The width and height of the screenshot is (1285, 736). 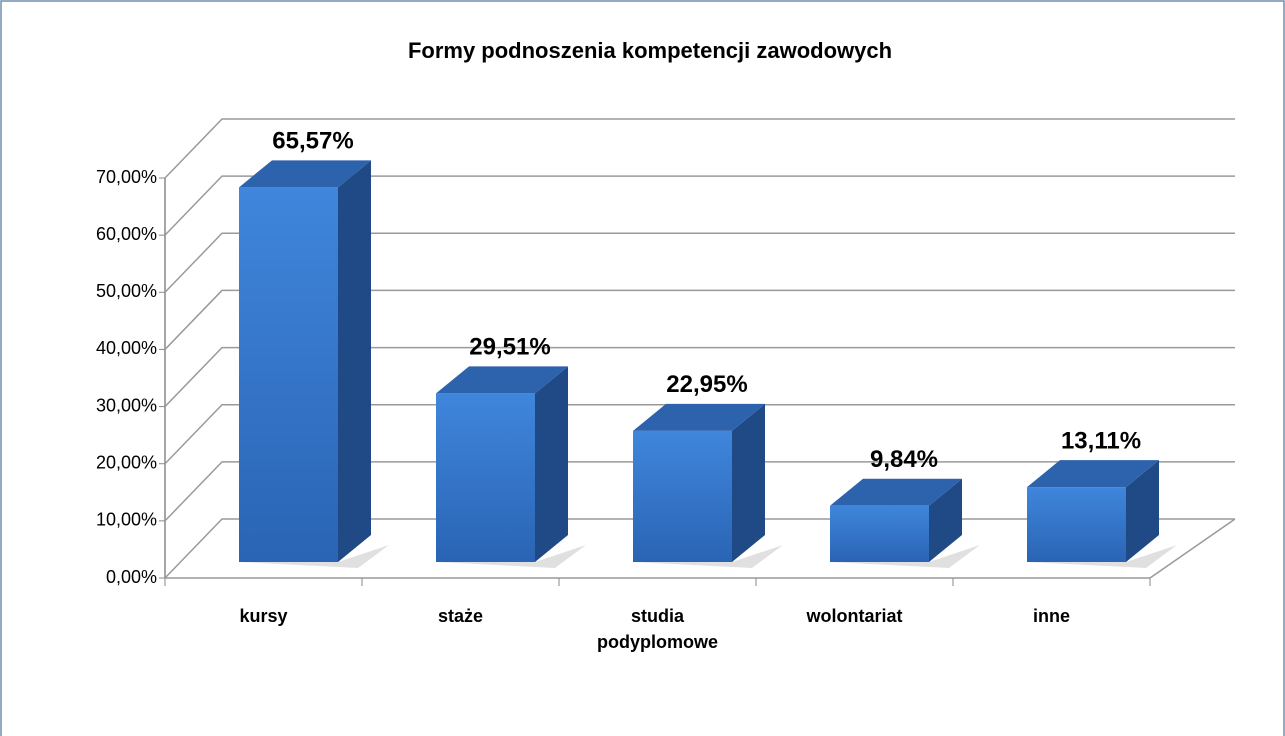 I want to click on y-tick-label: 60,00%, so click(x=126, y=234).